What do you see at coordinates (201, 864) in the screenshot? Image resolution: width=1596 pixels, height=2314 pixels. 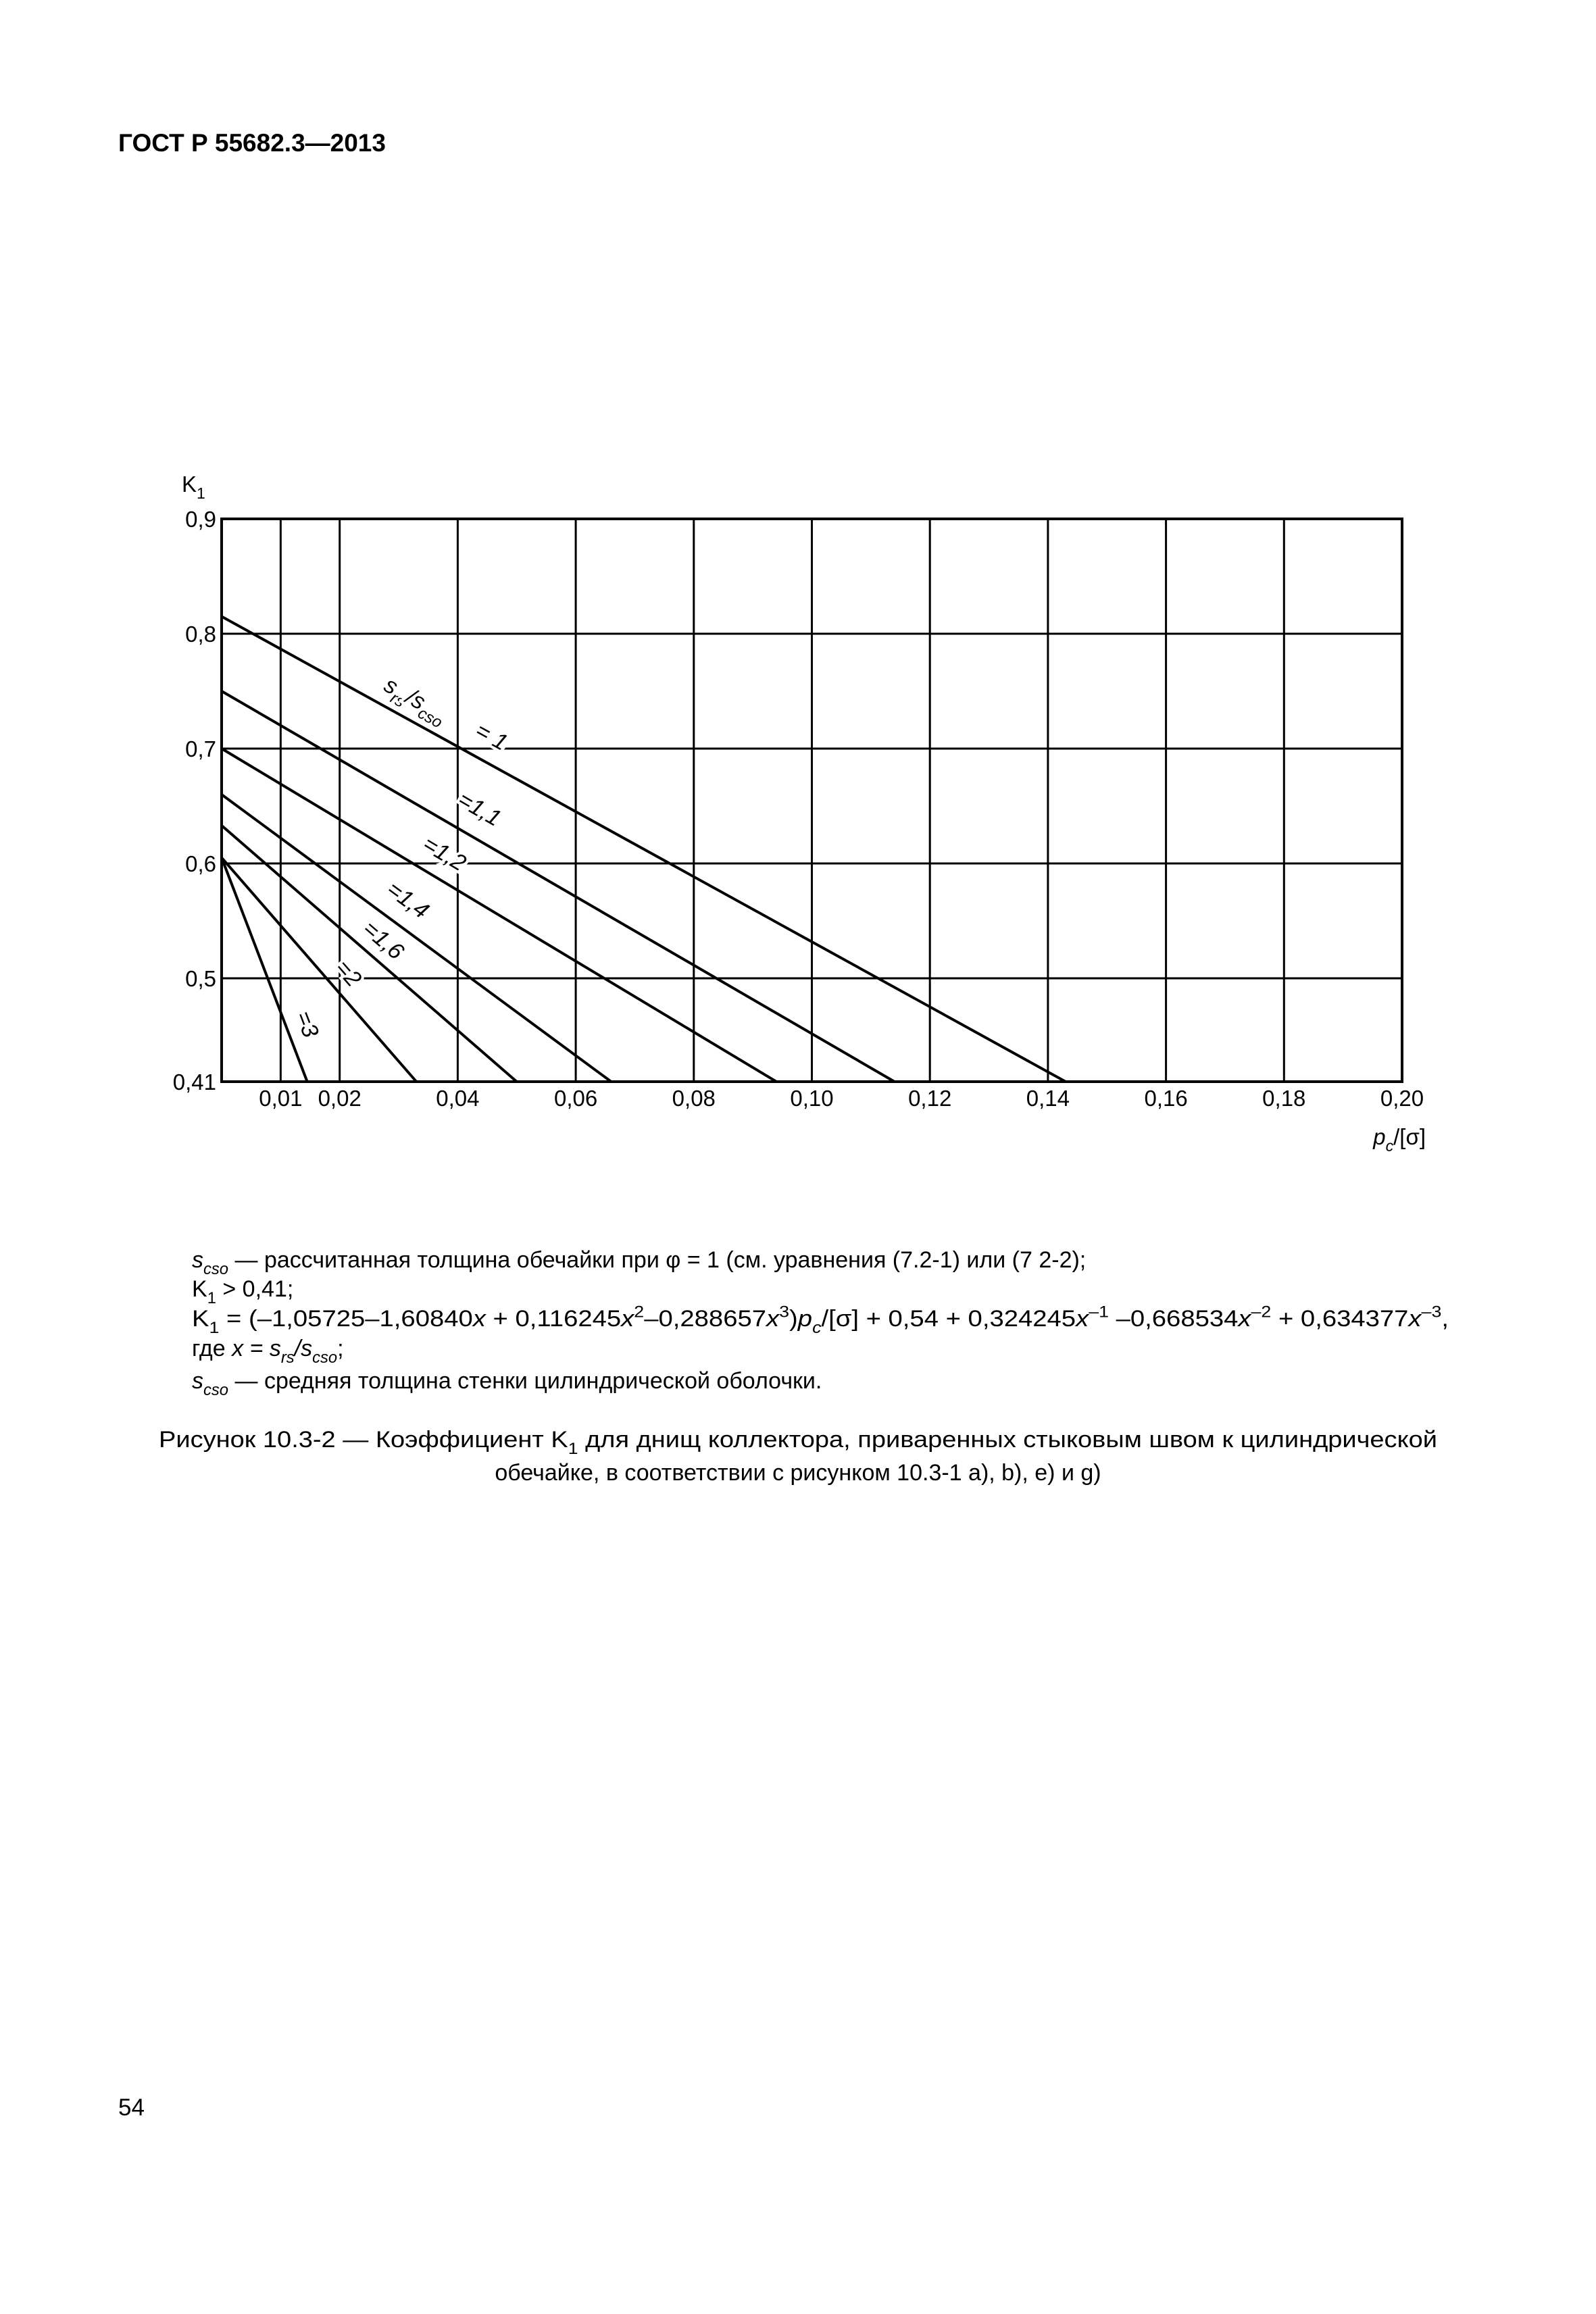 I see `y-tick-label: 0,6` at bounding box center [201, 864].